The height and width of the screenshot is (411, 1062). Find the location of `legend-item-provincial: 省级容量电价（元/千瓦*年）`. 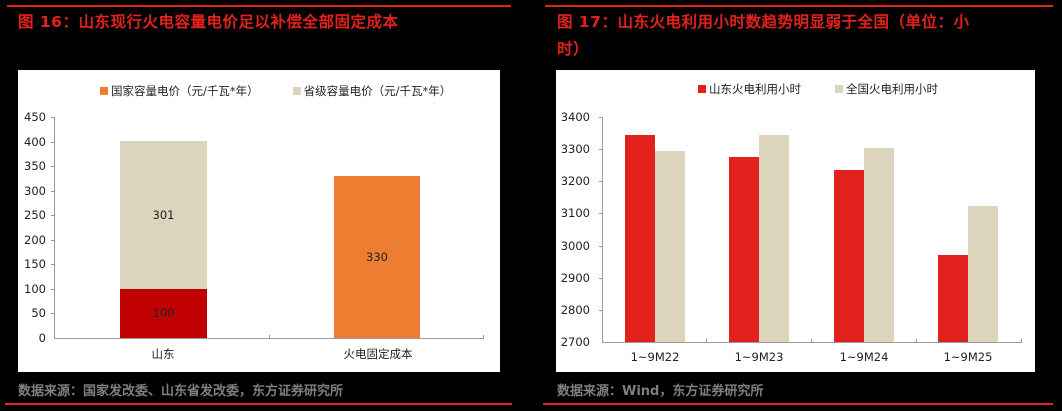

legend-item-provincial: 省级容量电价（元/千瓦*年） is located at coordinates (372, 91).